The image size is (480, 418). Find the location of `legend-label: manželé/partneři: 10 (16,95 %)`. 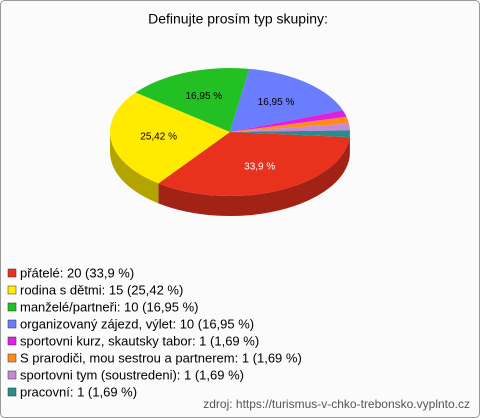

legend-label: manželé/partneři: 10 (16,95 %) is located at coordinates (109, 306).